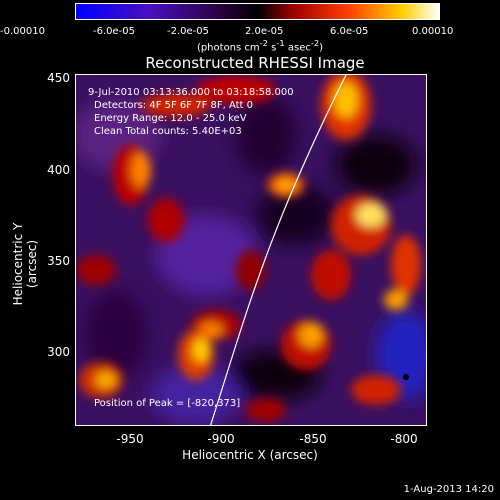 The height and width of the screenshot is (500, 500). What do you see at coordinates (25, 264) in the screenshot?
I see `y-axis-label: Heliocentric Y (arcsec)` at bounding box center [25, 264].